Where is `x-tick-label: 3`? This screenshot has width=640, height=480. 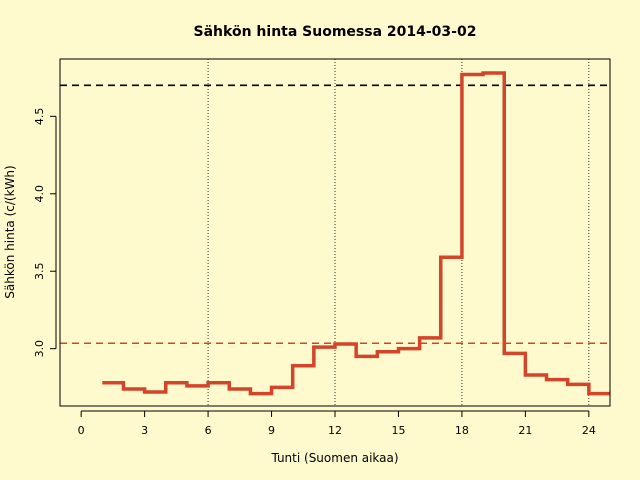
x-tick-label: 3 is located at coordinates (144, 430).